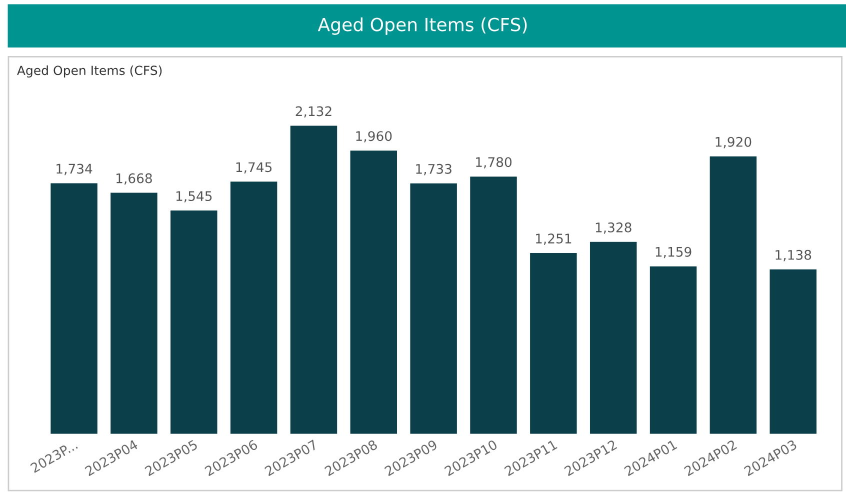 The image size is (846, 493). Describe the element at coordinates (194, 196) in the screenshot. I see `data-label: 1,545` at that location.